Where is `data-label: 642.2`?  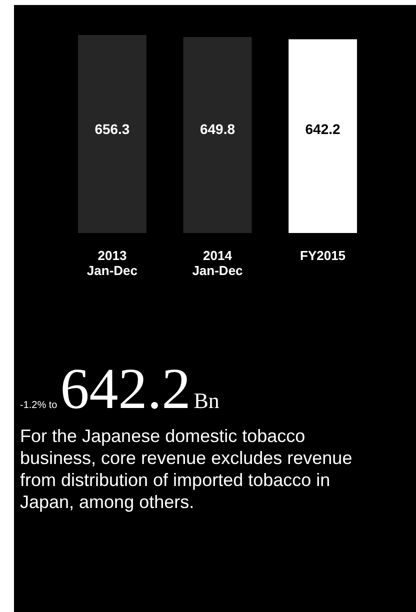
data-label: 642.2 is located at coordinates (323, 129).